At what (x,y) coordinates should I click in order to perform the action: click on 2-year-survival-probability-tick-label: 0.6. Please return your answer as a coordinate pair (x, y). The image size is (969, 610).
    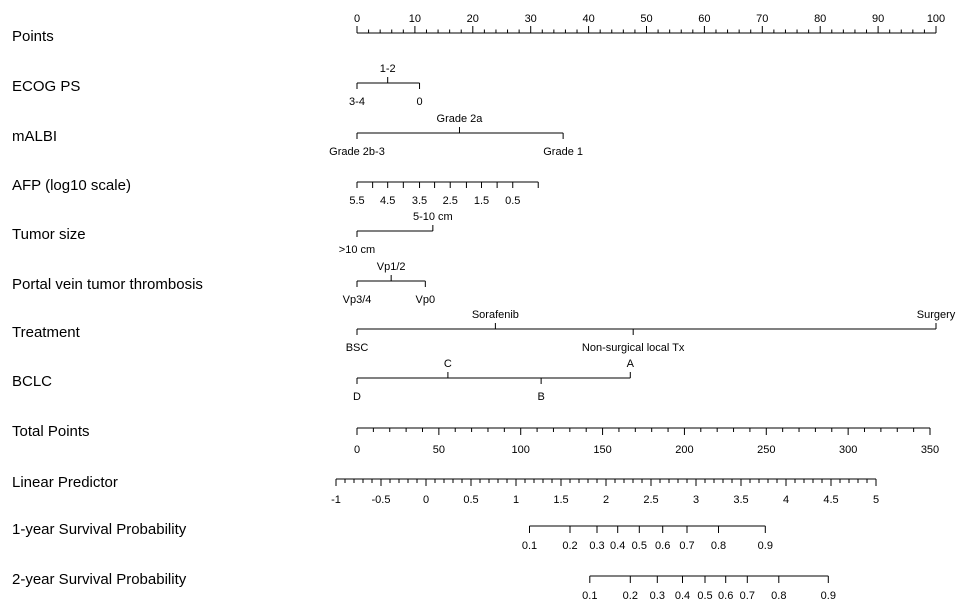
    Looking at the image, I should click on (725, 596).